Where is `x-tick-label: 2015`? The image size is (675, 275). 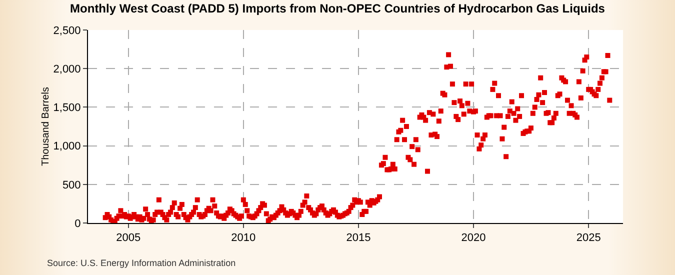
x-tick-label: 2015 is located at coordinates (358, 238).